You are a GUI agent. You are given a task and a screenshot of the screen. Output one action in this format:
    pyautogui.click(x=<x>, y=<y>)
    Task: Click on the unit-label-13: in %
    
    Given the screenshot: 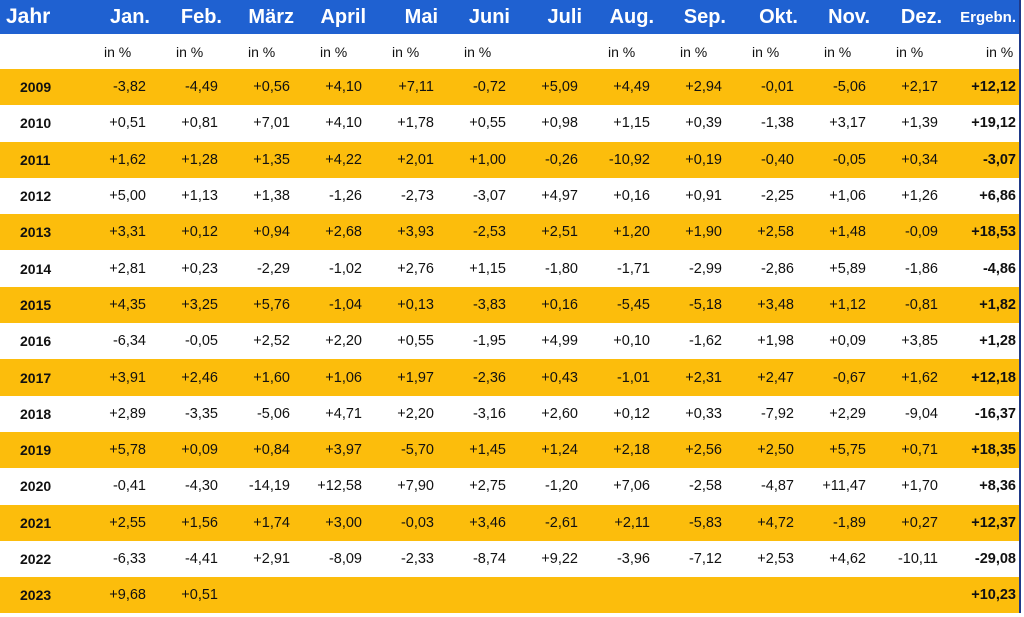 What is the action you would take?
    pyautogui.click(x=1000, y=51)
    